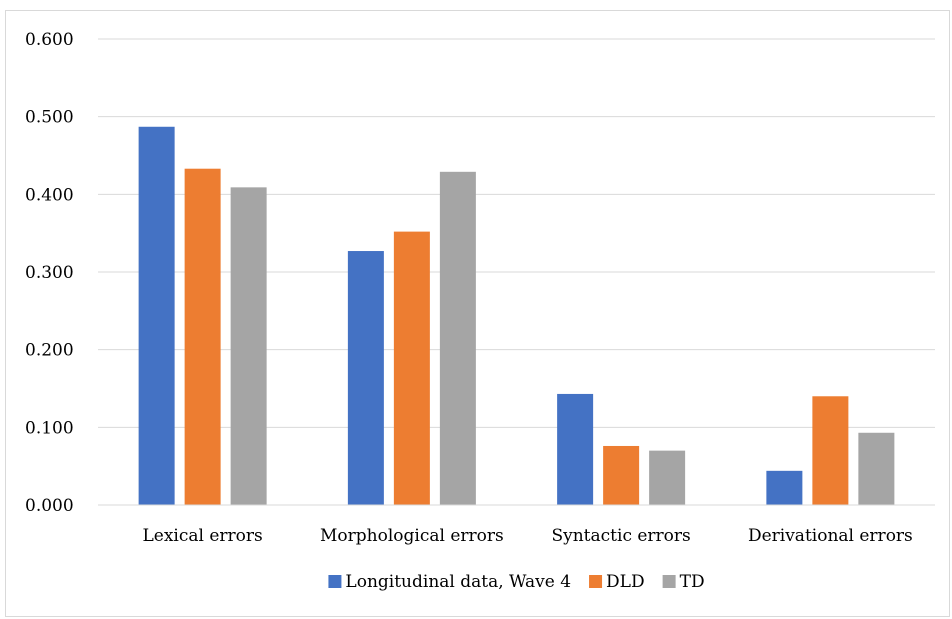  Describe the element at coordinates (49, 506) in the screenshot. I see `y-tick-label: 0.000` at that location.